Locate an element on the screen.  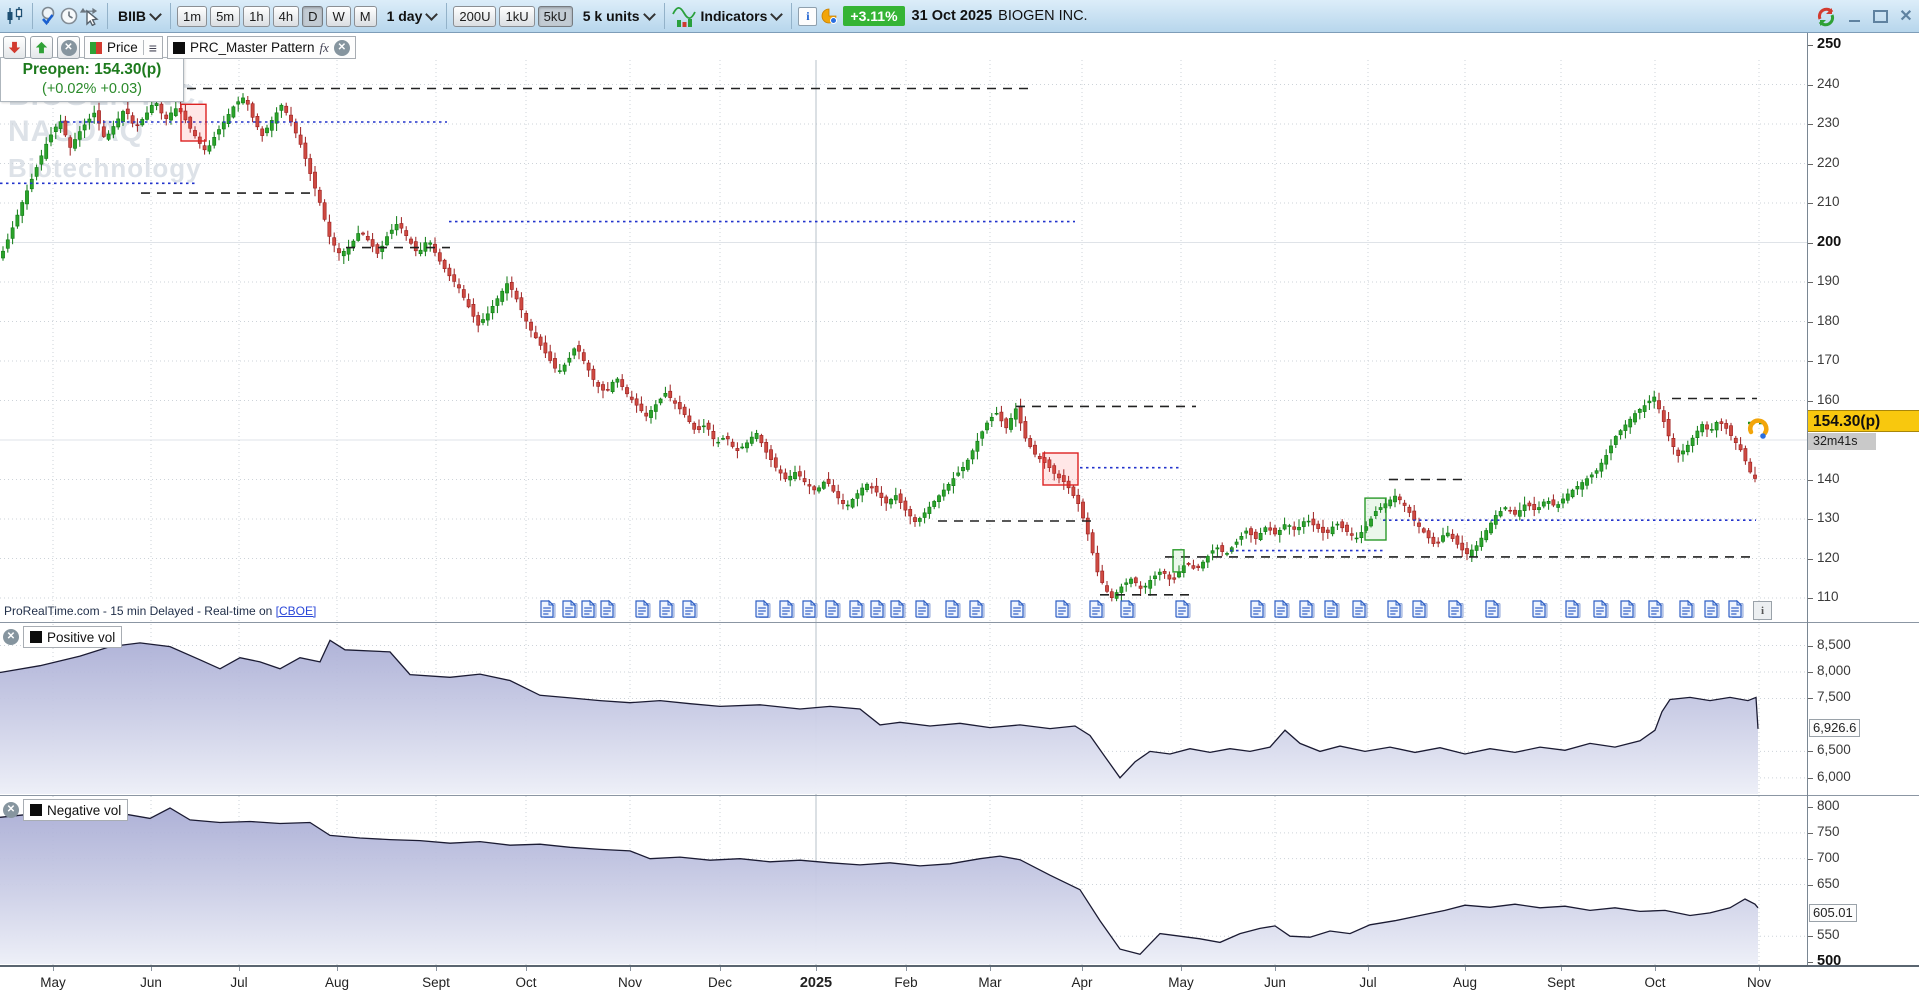
clock-icon is located at coordinates (69, 16).